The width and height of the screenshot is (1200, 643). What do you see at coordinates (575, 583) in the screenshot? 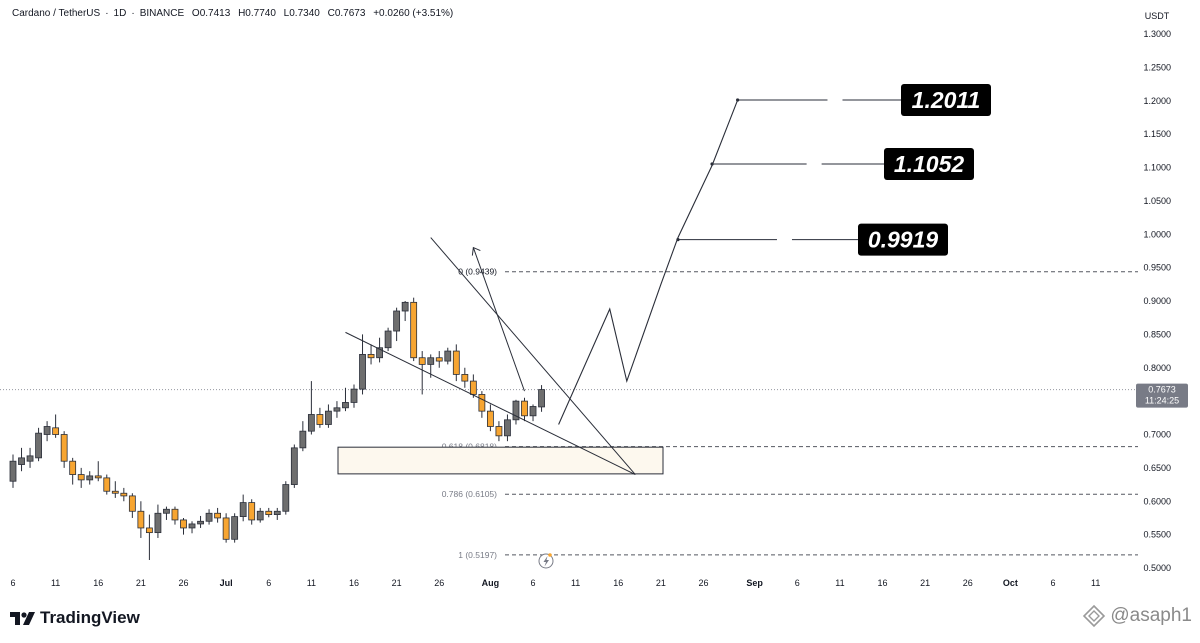
I see `x-tick-label: 11` at bounding box center [575, 583].